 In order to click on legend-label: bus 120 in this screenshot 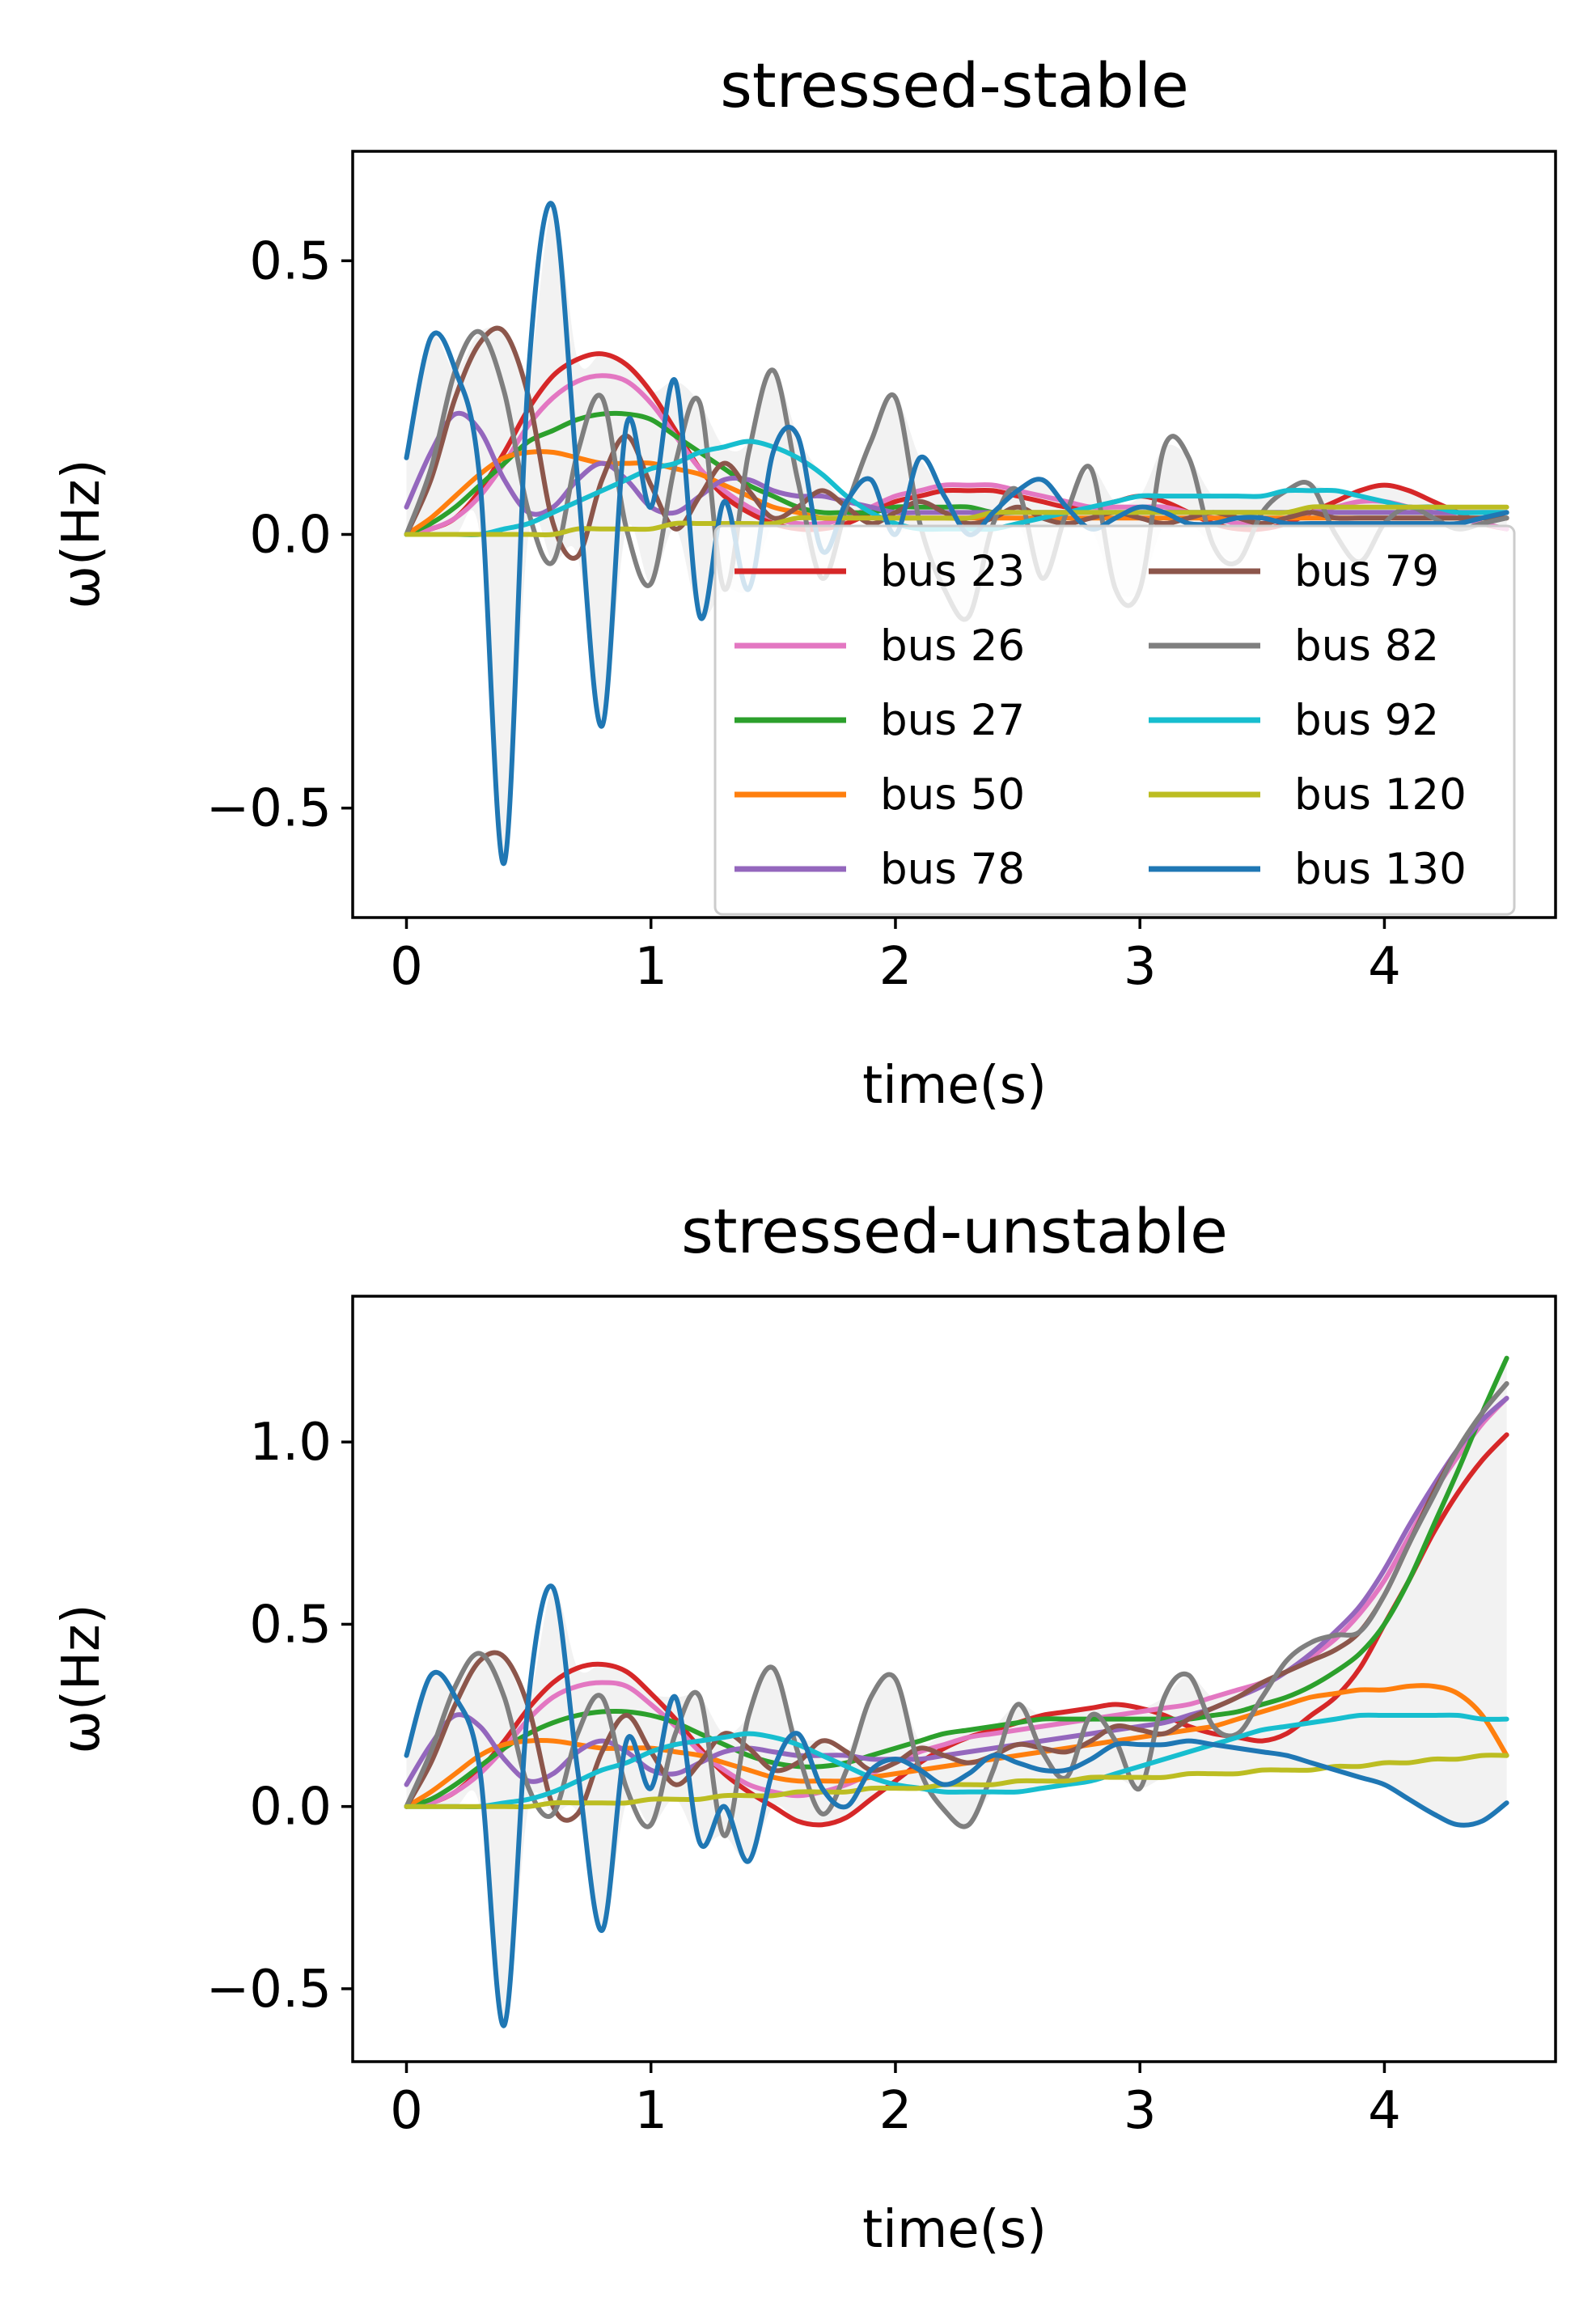, I will do `click(1381, 795)`.